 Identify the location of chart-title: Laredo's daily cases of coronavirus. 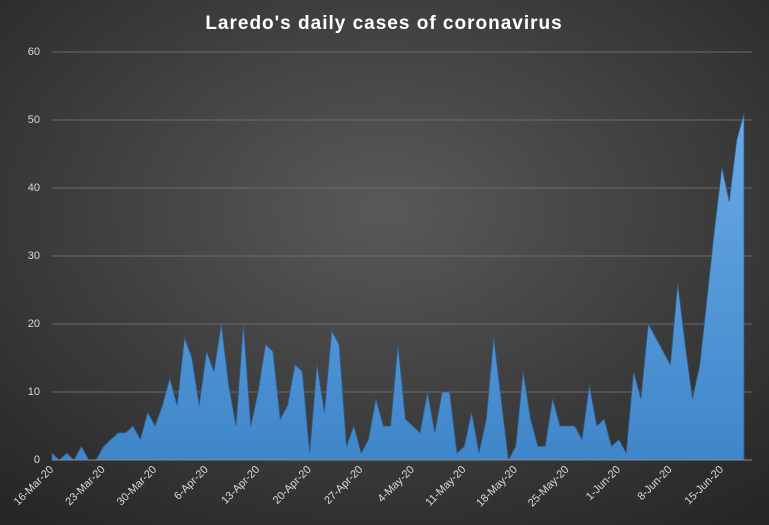
(383, 23).